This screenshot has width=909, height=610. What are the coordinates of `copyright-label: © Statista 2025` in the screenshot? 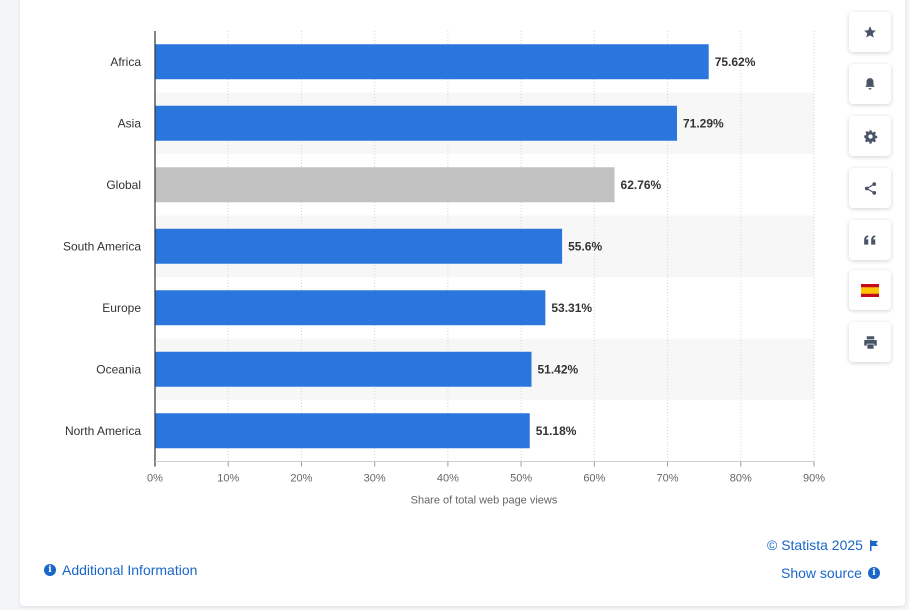 It's located at (815, 545).